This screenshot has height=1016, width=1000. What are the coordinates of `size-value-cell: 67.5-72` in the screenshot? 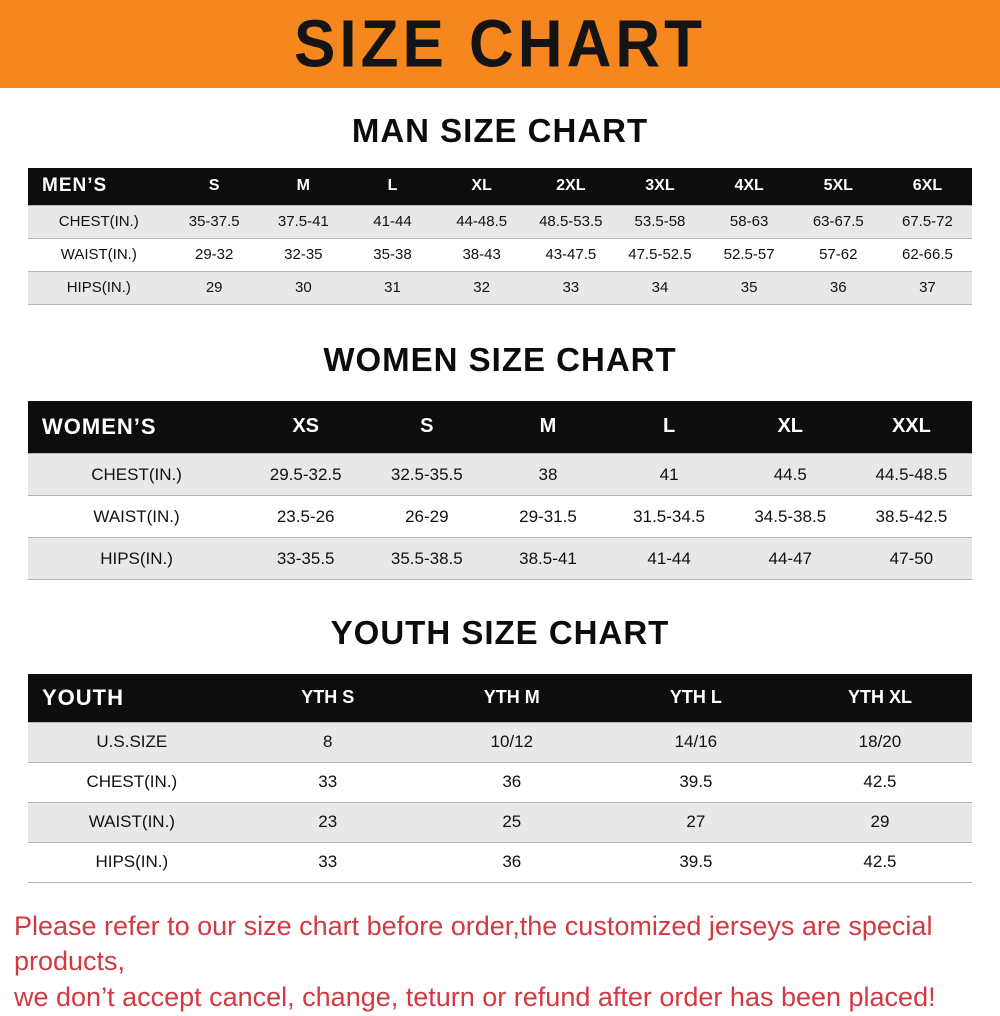 It's located at (927, 221).